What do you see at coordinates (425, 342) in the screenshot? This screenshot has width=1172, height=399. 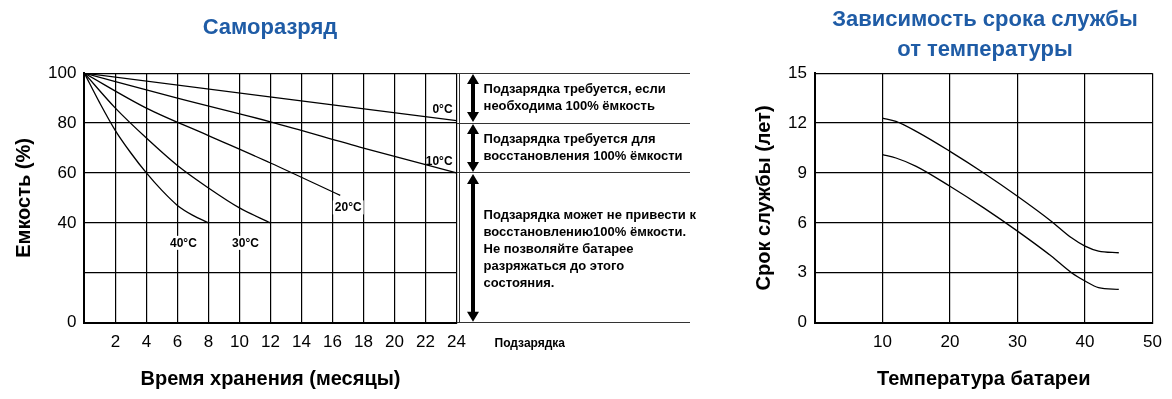 I see `x-tick-label: 22` at bounding box center [425, 342].